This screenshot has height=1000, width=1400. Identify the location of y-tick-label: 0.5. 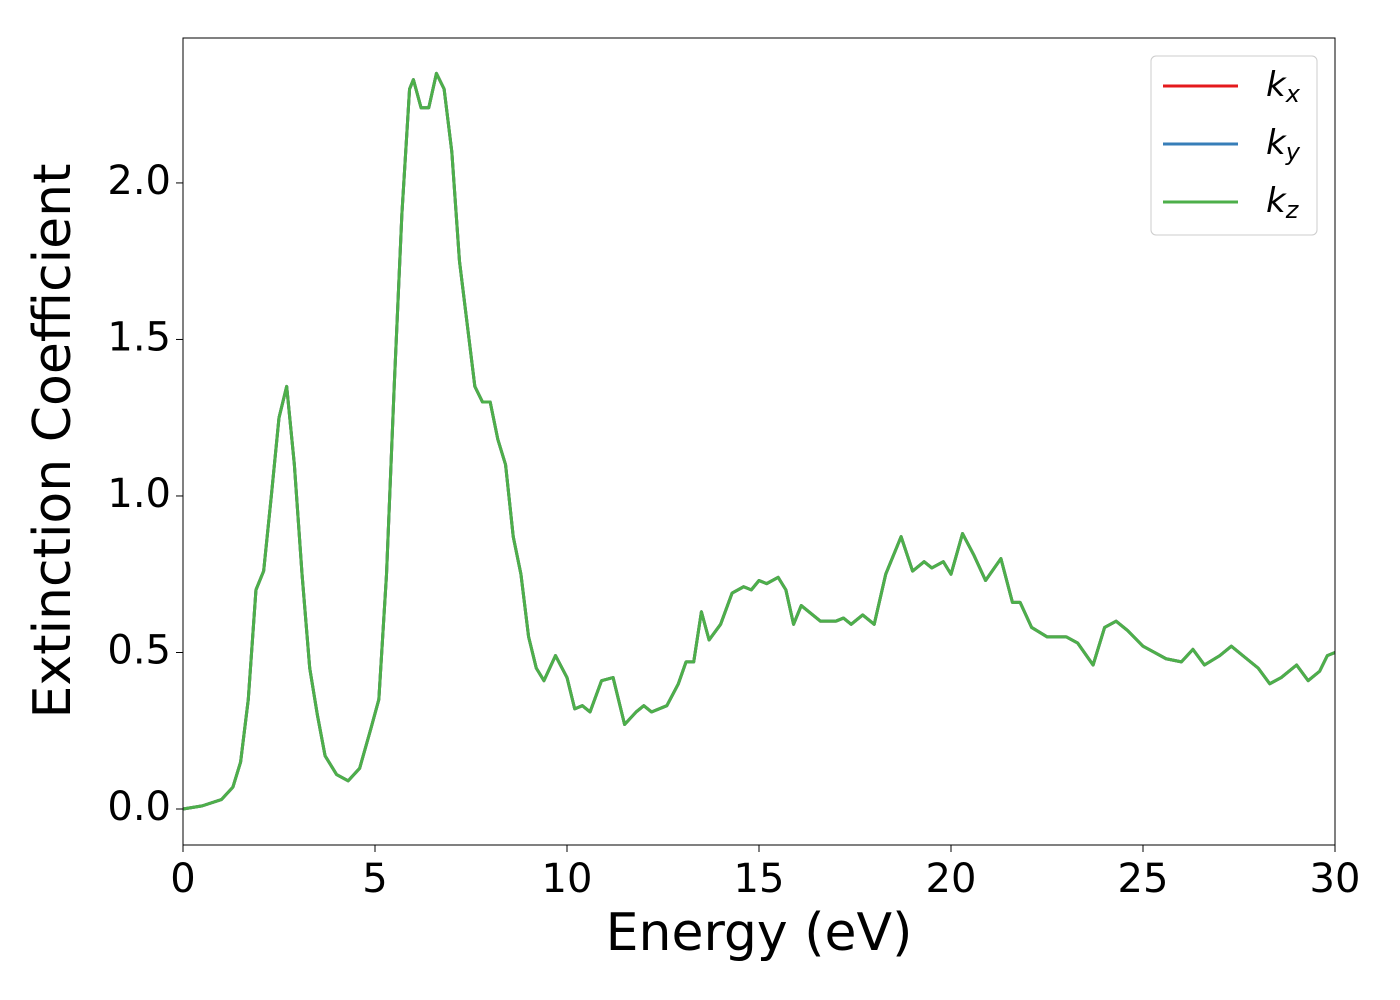
(139, 650).